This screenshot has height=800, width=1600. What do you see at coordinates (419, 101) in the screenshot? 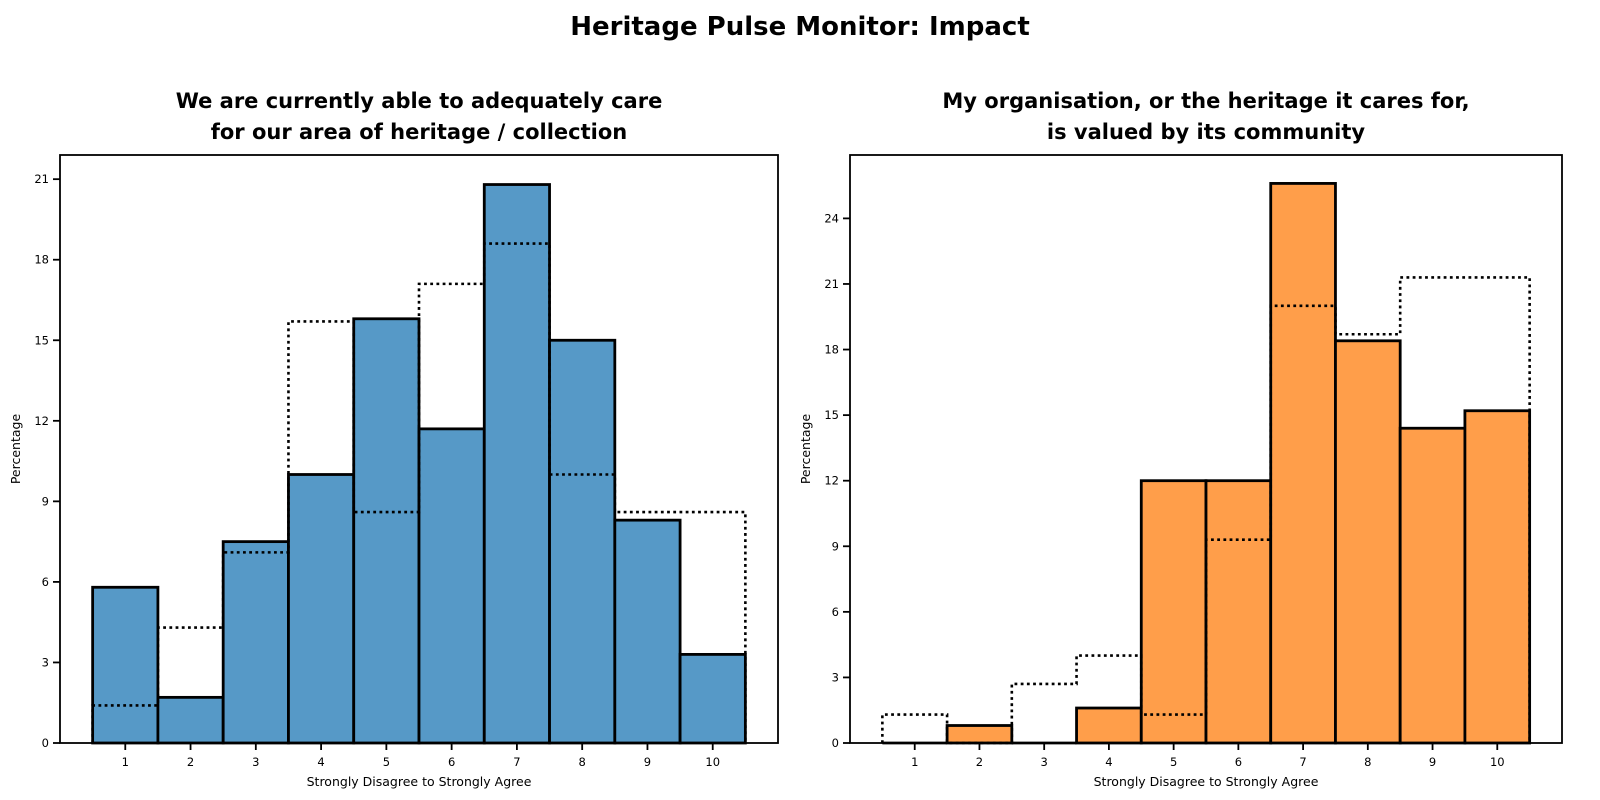
I see `left-plot-title-line-1: We are currently able to adequately care` at bounding box center [419, 101].